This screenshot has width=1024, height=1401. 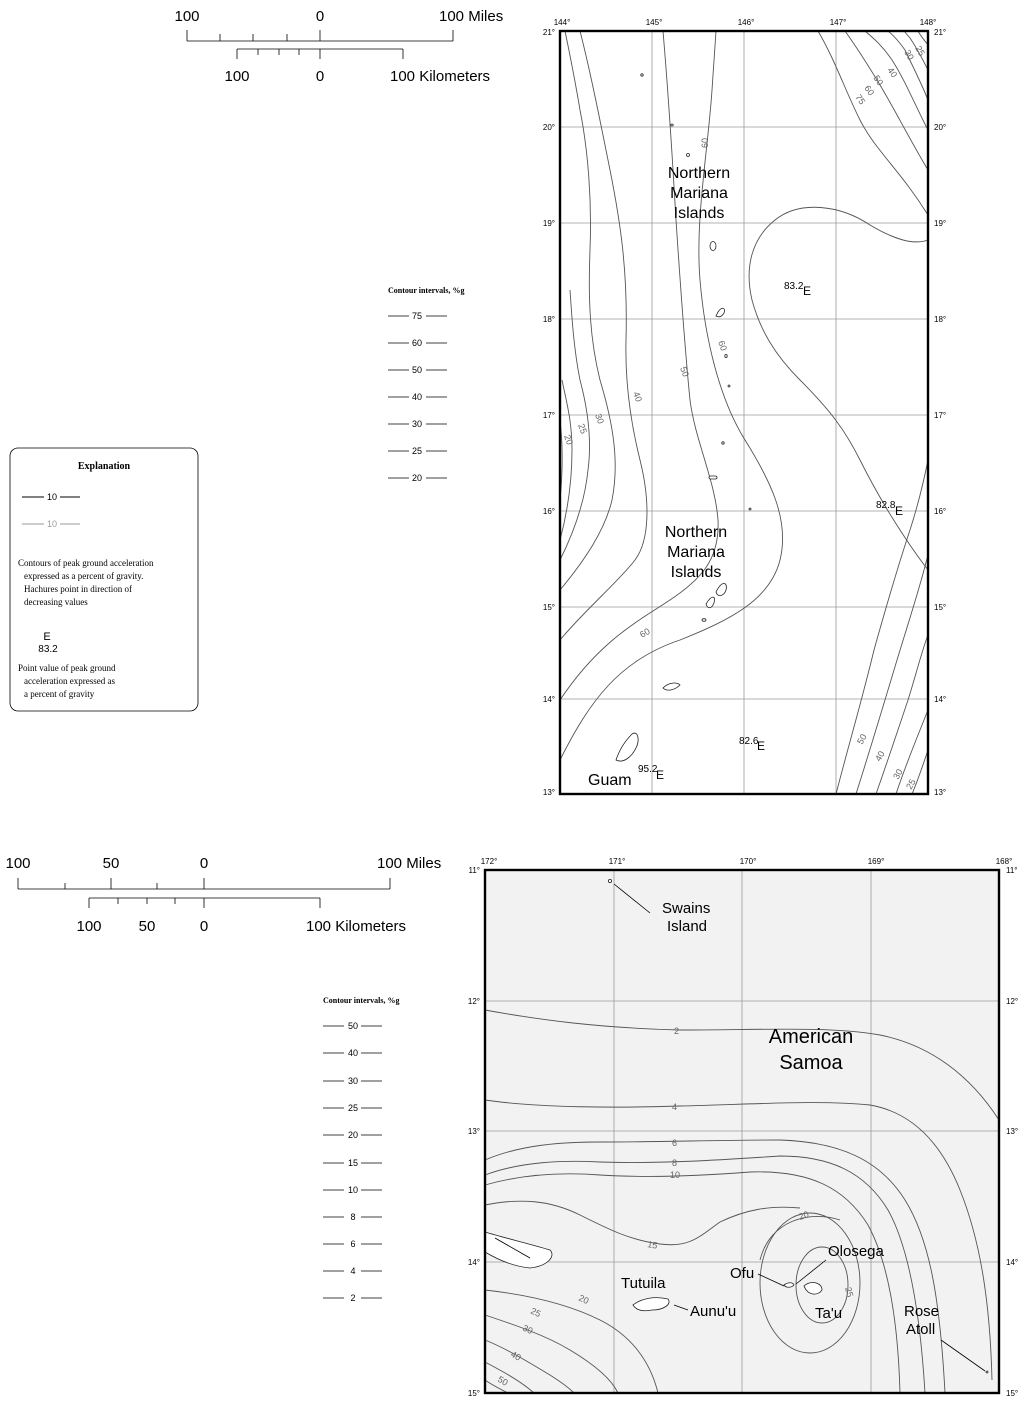 I want to click on scale-km-label: 50, so click(x=147, y=926).